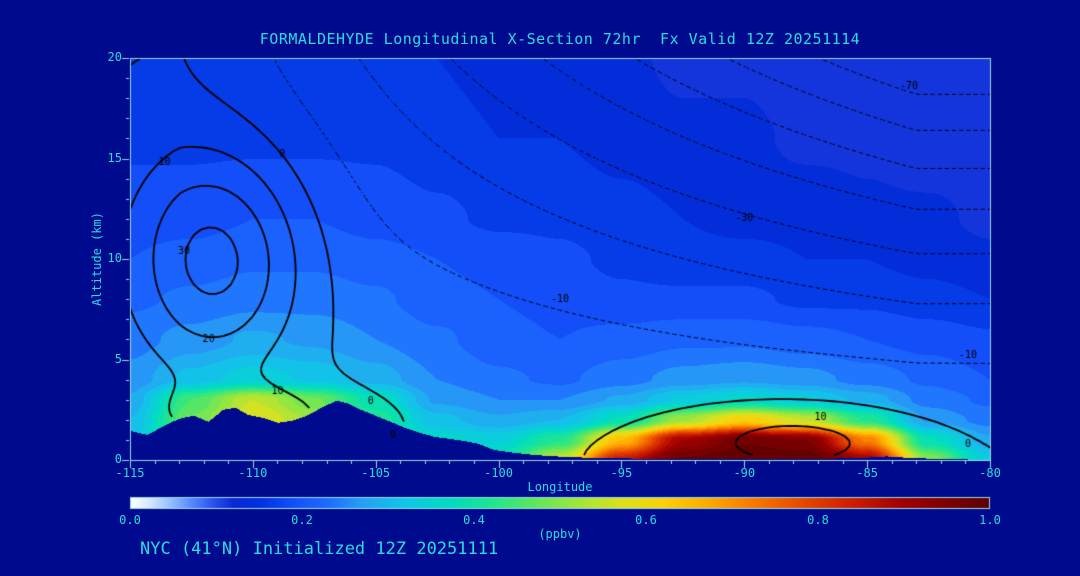  What do you see at coordinates (114, 157) in the screenshot?
I see `y-tick-label: 15` at bounding box center [114, 157].